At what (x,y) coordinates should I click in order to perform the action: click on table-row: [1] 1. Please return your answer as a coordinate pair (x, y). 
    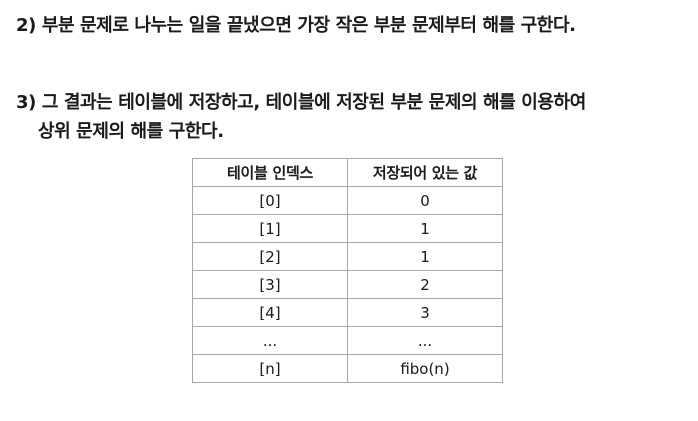
    Looking at the image, I should click on (347, 228).